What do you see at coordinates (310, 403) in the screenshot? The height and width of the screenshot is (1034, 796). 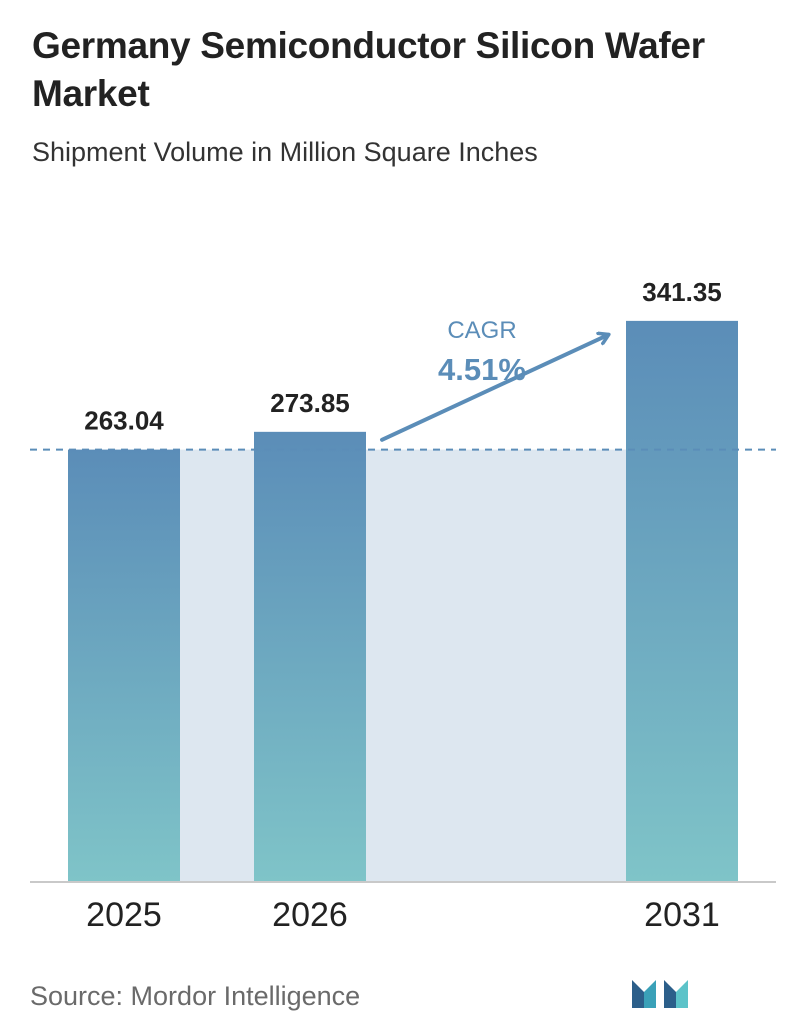 I see `value-label-2026: 273.85` at bounding box center [310, 403].